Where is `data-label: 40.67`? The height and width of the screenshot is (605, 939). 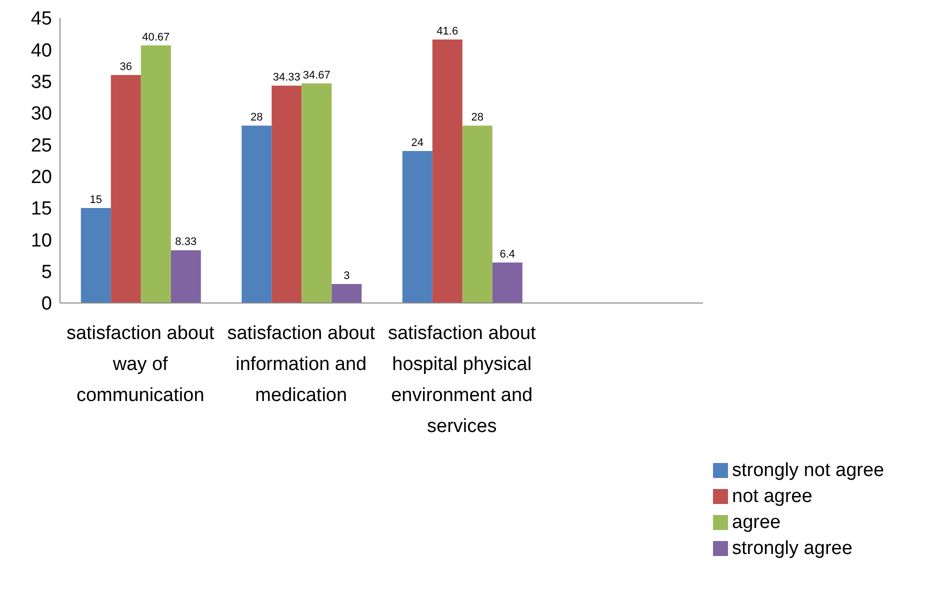 data-label: 40.67 is located at coordinates (156, 37).